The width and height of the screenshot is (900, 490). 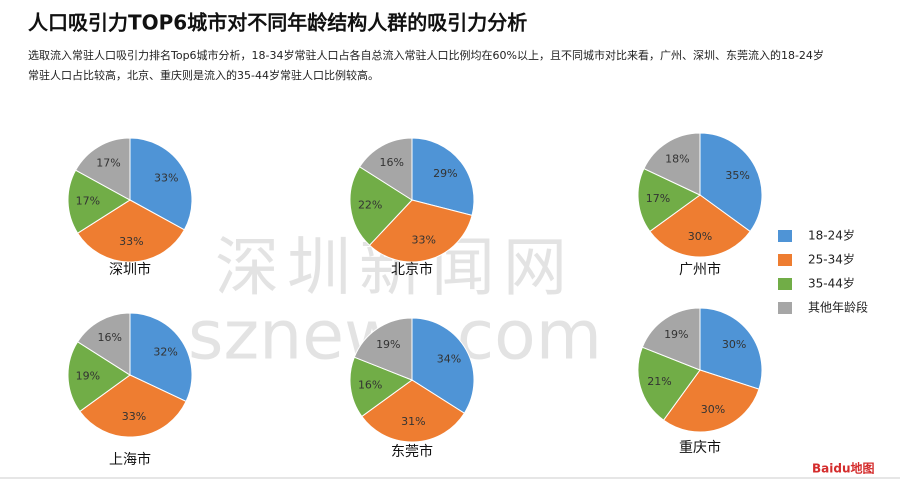 I want to click on legend-label: 18-24岁, so click(x=831, y=235).